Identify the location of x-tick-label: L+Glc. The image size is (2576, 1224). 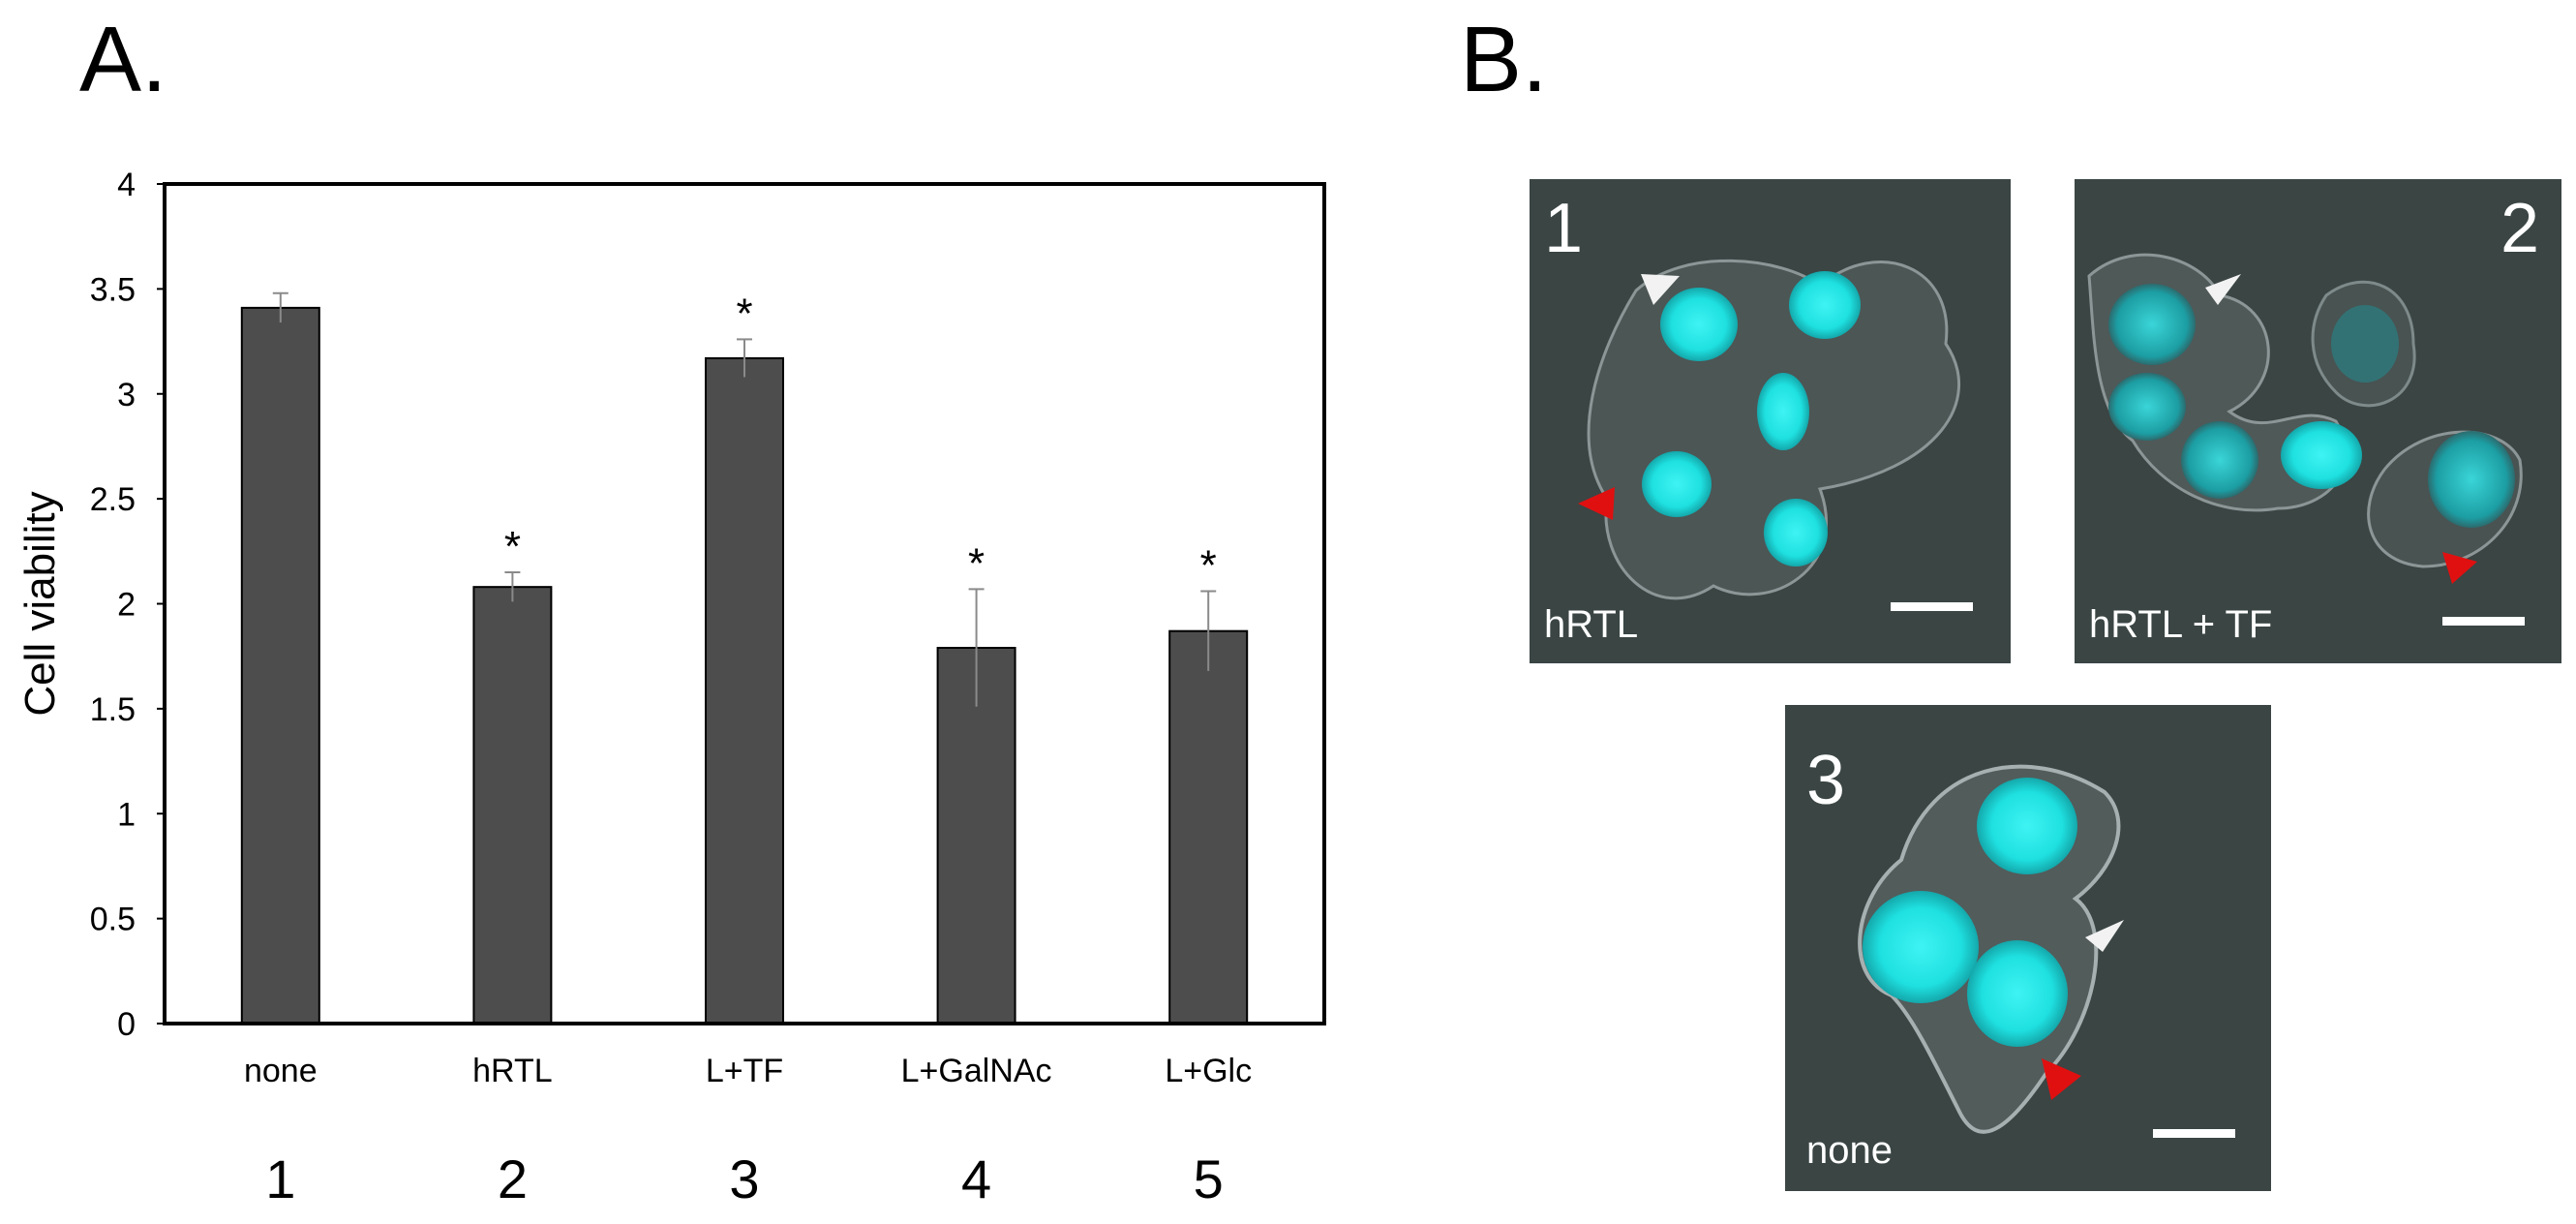
(1208, 1071).